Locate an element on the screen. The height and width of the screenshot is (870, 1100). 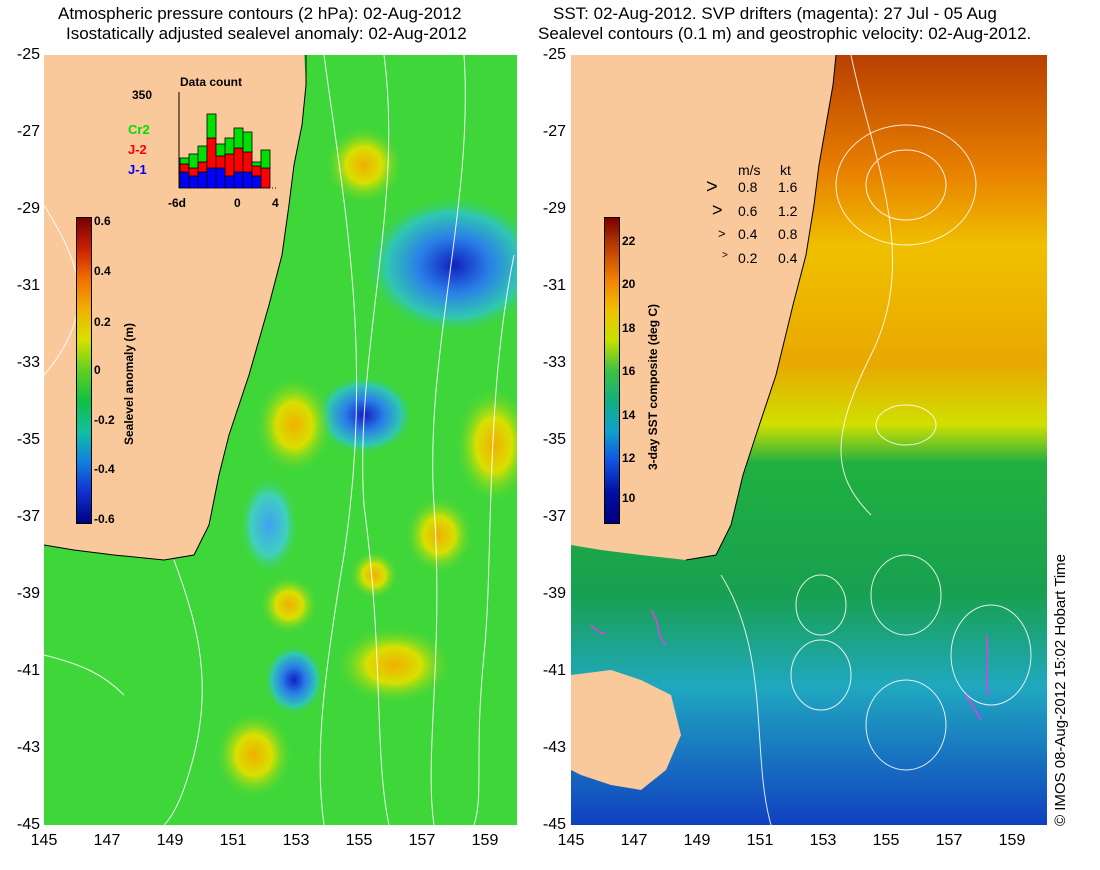
right-cb-tick: 16 is located at coordinates (629, 371).